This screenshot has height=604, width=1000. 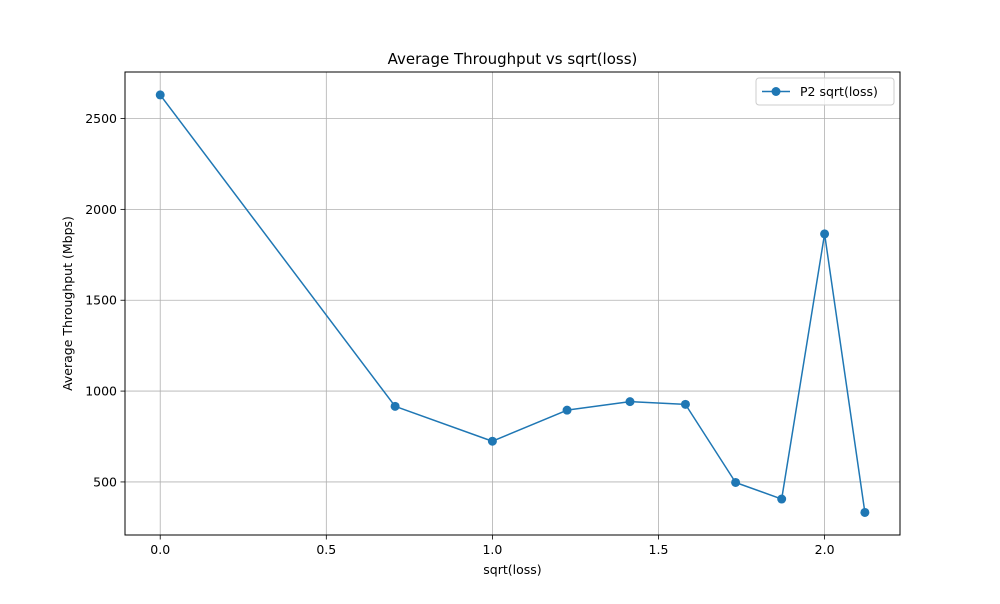 What do you see at coordinates (492, 549) in the screenshot?
I see `x-tick-label: 1.0` at bounding box center [492, 549].